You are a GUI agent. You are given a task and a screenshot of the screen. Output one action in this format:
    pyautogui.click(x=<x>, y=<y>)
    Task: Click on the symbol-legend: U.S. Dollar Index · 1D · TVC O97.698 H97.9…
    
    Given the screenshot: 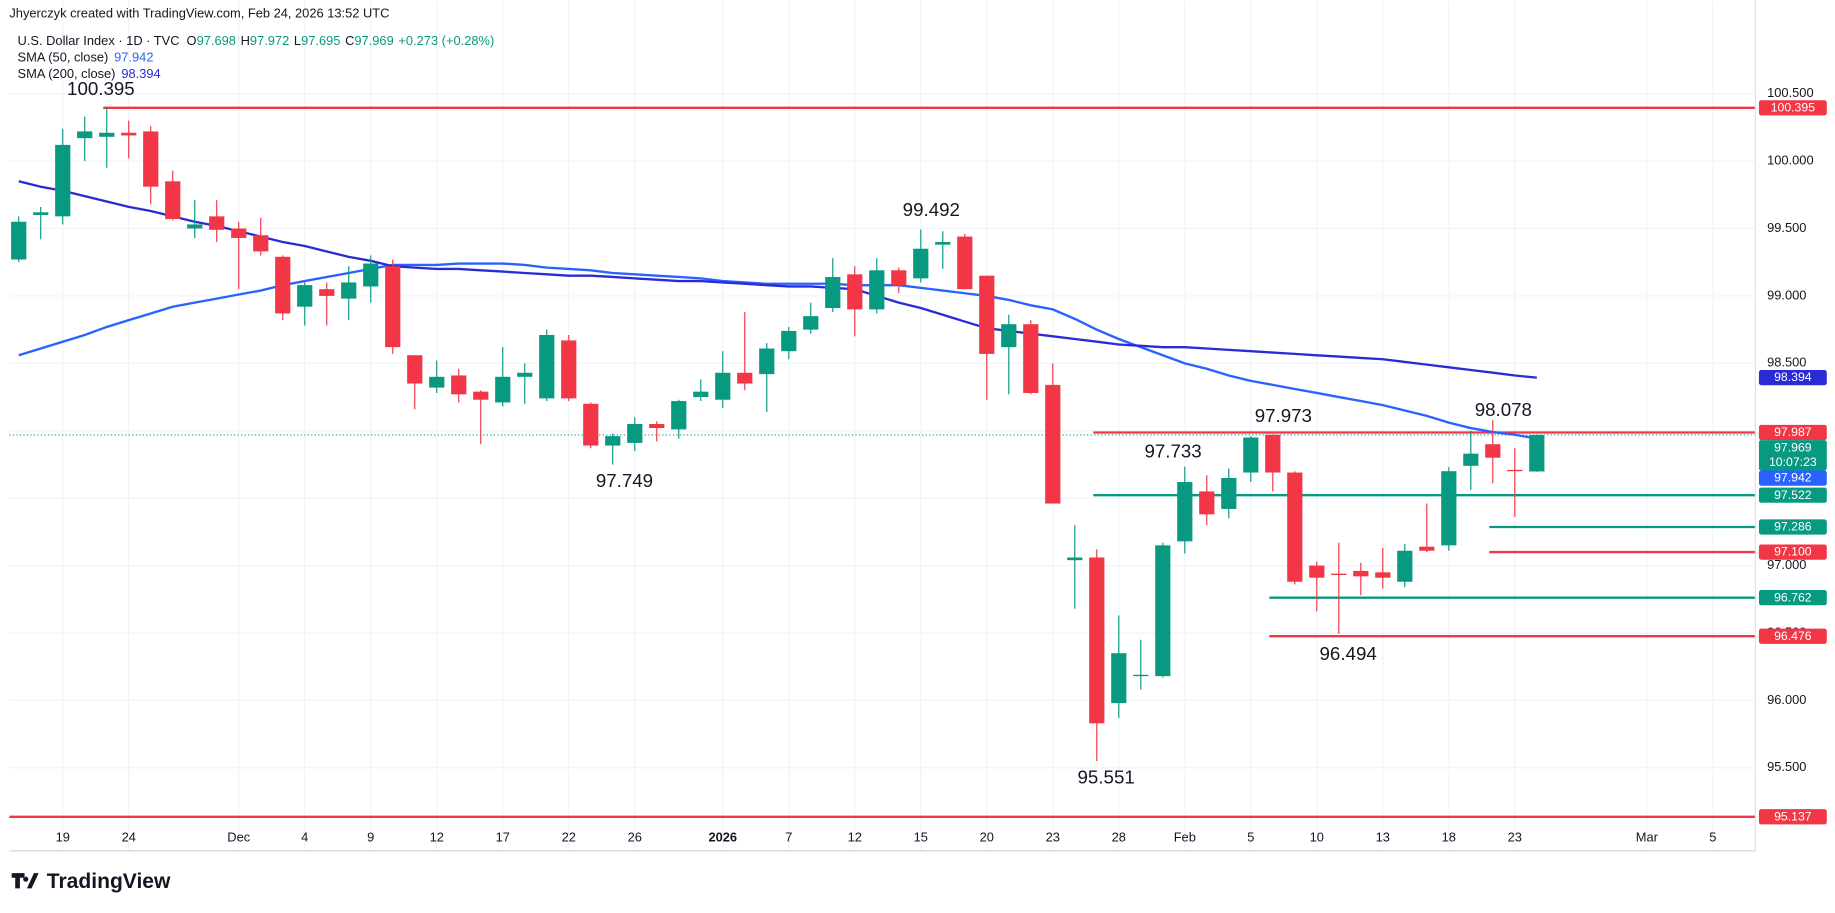 What is the action you would take?
    pyautogui.click(x=256, y=41)
    